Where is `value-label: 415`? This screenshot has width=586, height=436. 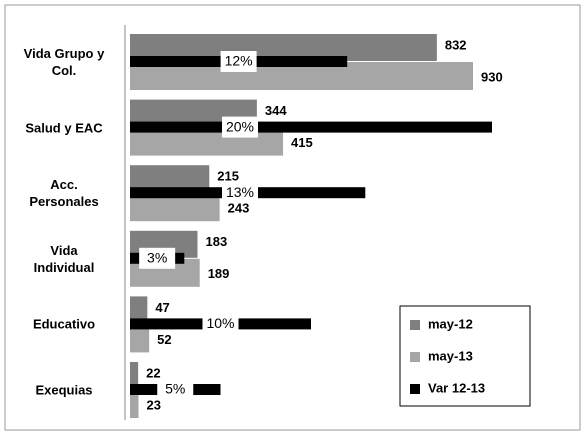
value-label: 415 is located at coordinates (302, 142).